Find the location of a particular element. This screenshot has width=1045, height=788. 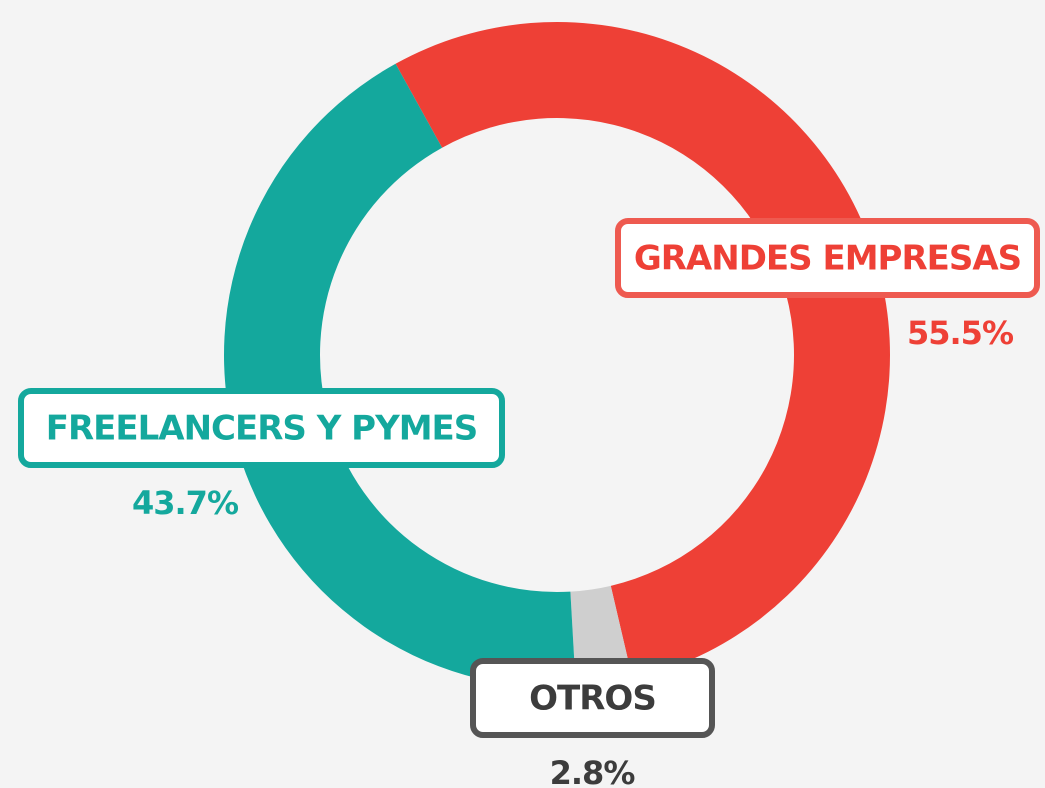

value-label: 2.8% is located at coordinates (593, 771).